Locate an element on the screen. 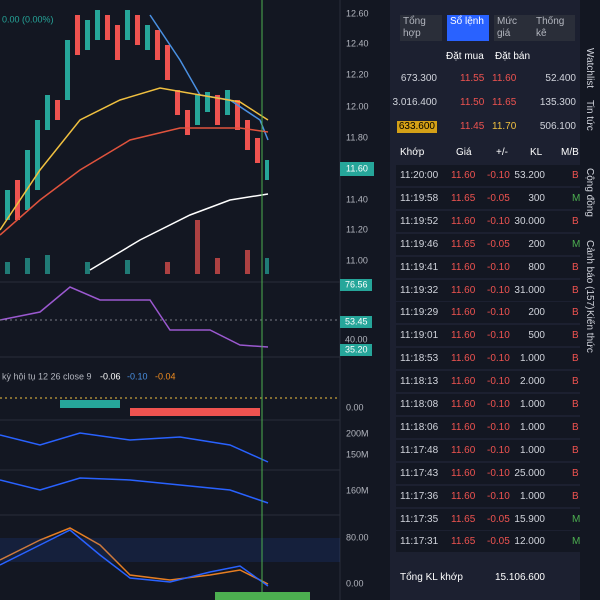  sell-price: 11.65 is located at coordinates (504, 102).